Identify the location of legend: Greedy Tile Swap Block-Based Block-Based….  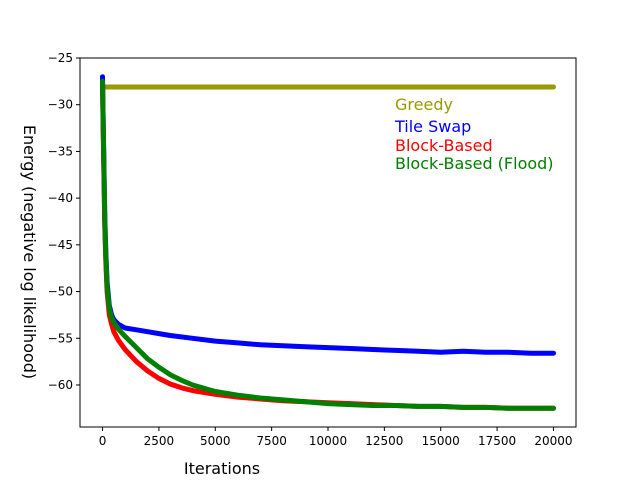
(474, 134).